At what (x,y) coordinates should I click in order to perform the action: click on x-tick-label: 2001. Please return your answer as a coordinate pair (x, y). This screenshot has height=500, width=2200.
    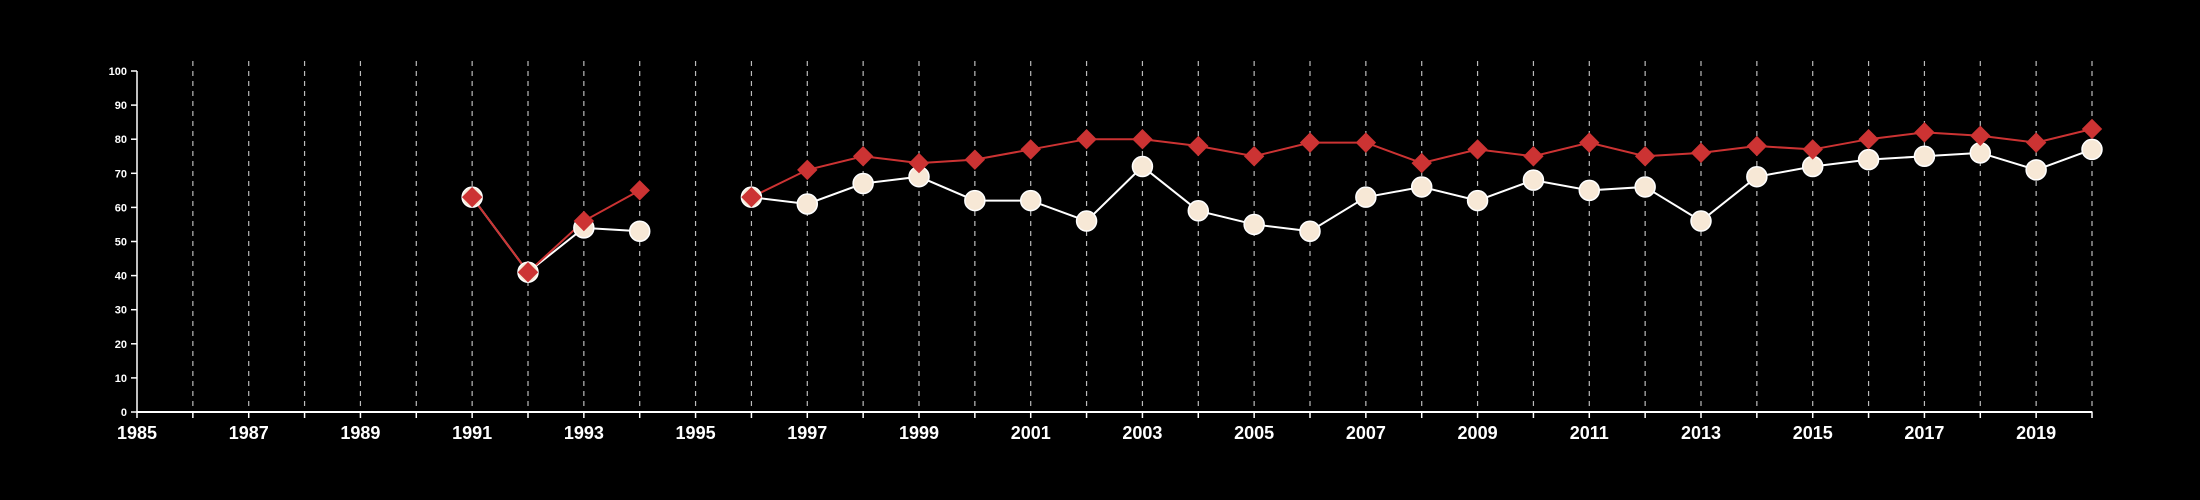
    Looking at the image, I should click on (1031, 433).